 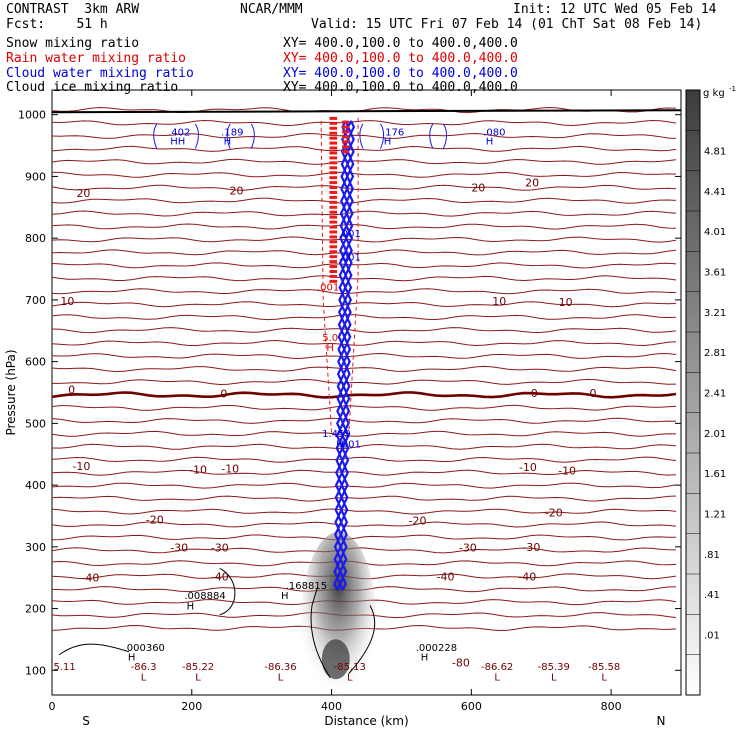 What do you see at coordinates (715, 394) in the screenshot?
I see `colorbar-label: 2.41` at bounding box center [715, 394].